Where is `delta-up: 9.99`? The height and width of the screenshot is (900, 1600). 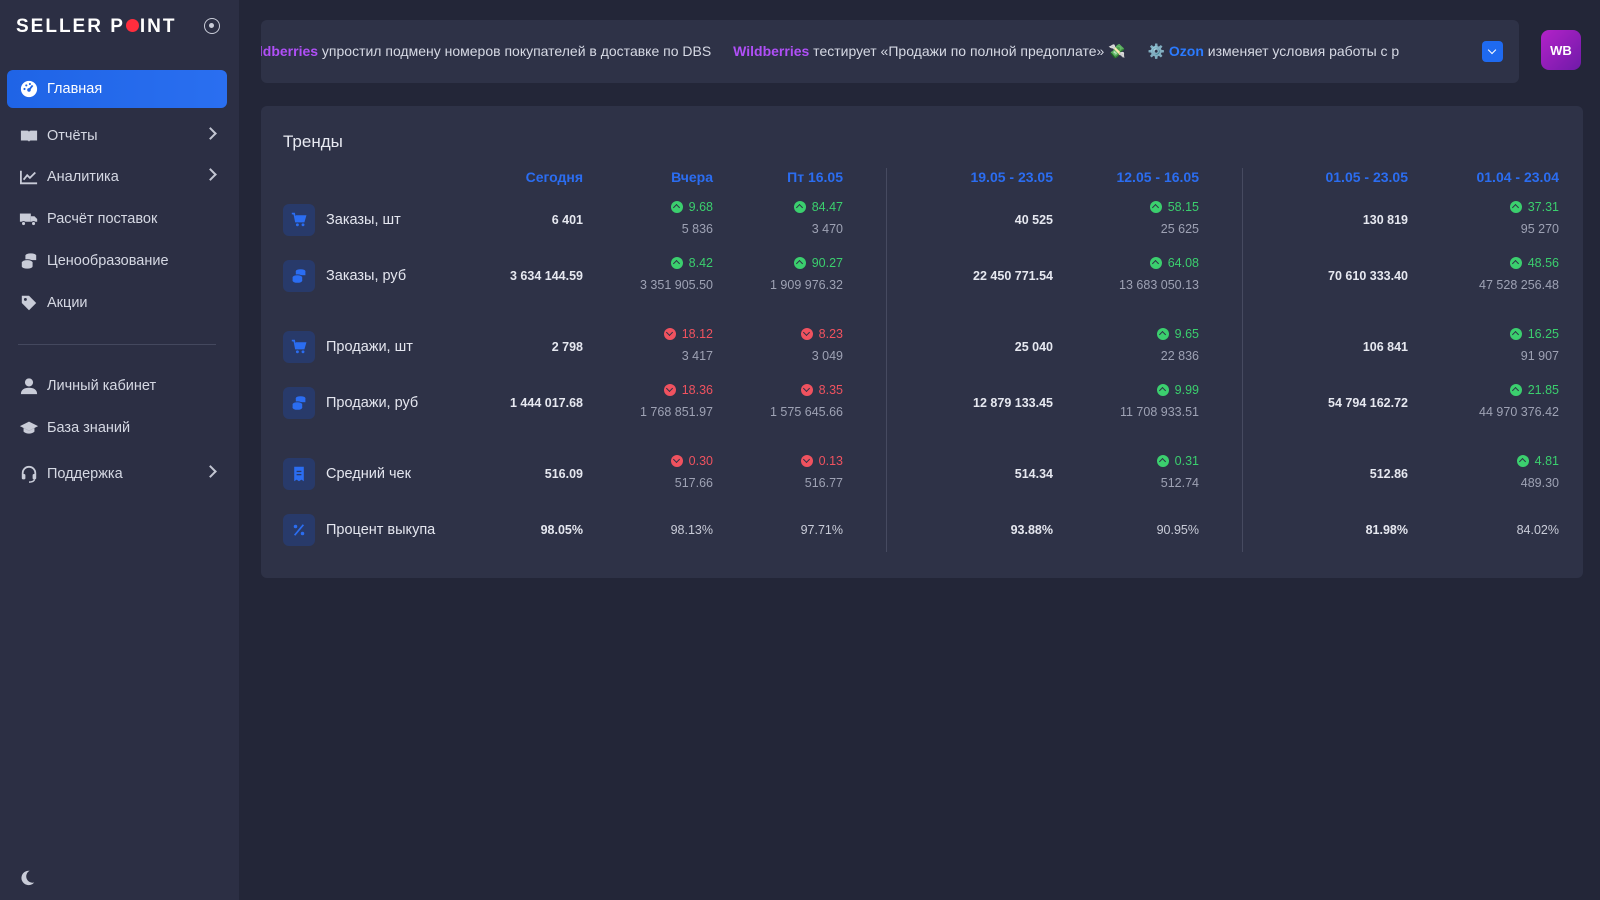 delta-up: 9.99 is located at coordinates (1124, 390).